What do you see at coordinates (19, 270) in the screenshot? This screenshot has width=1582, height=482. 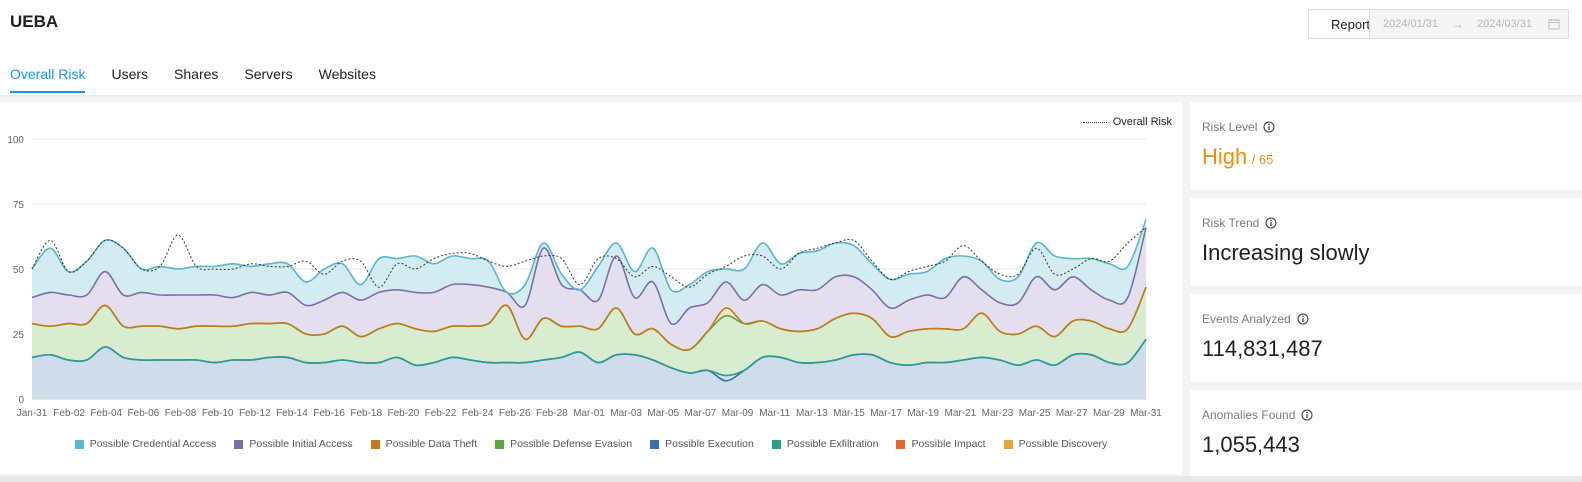 I see `y-tick-label: 50` at bounding box center [19, 270].